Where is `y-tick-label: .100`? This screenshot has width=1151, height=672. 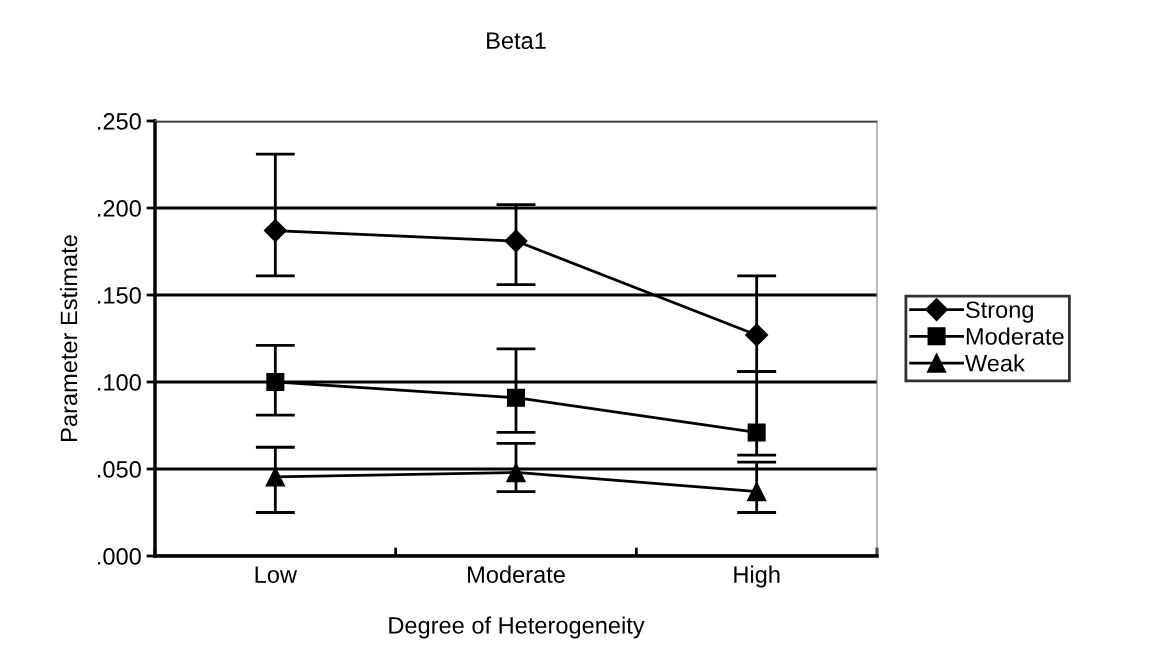 y-tick-label: .100 is located at coordinates (119, 382).